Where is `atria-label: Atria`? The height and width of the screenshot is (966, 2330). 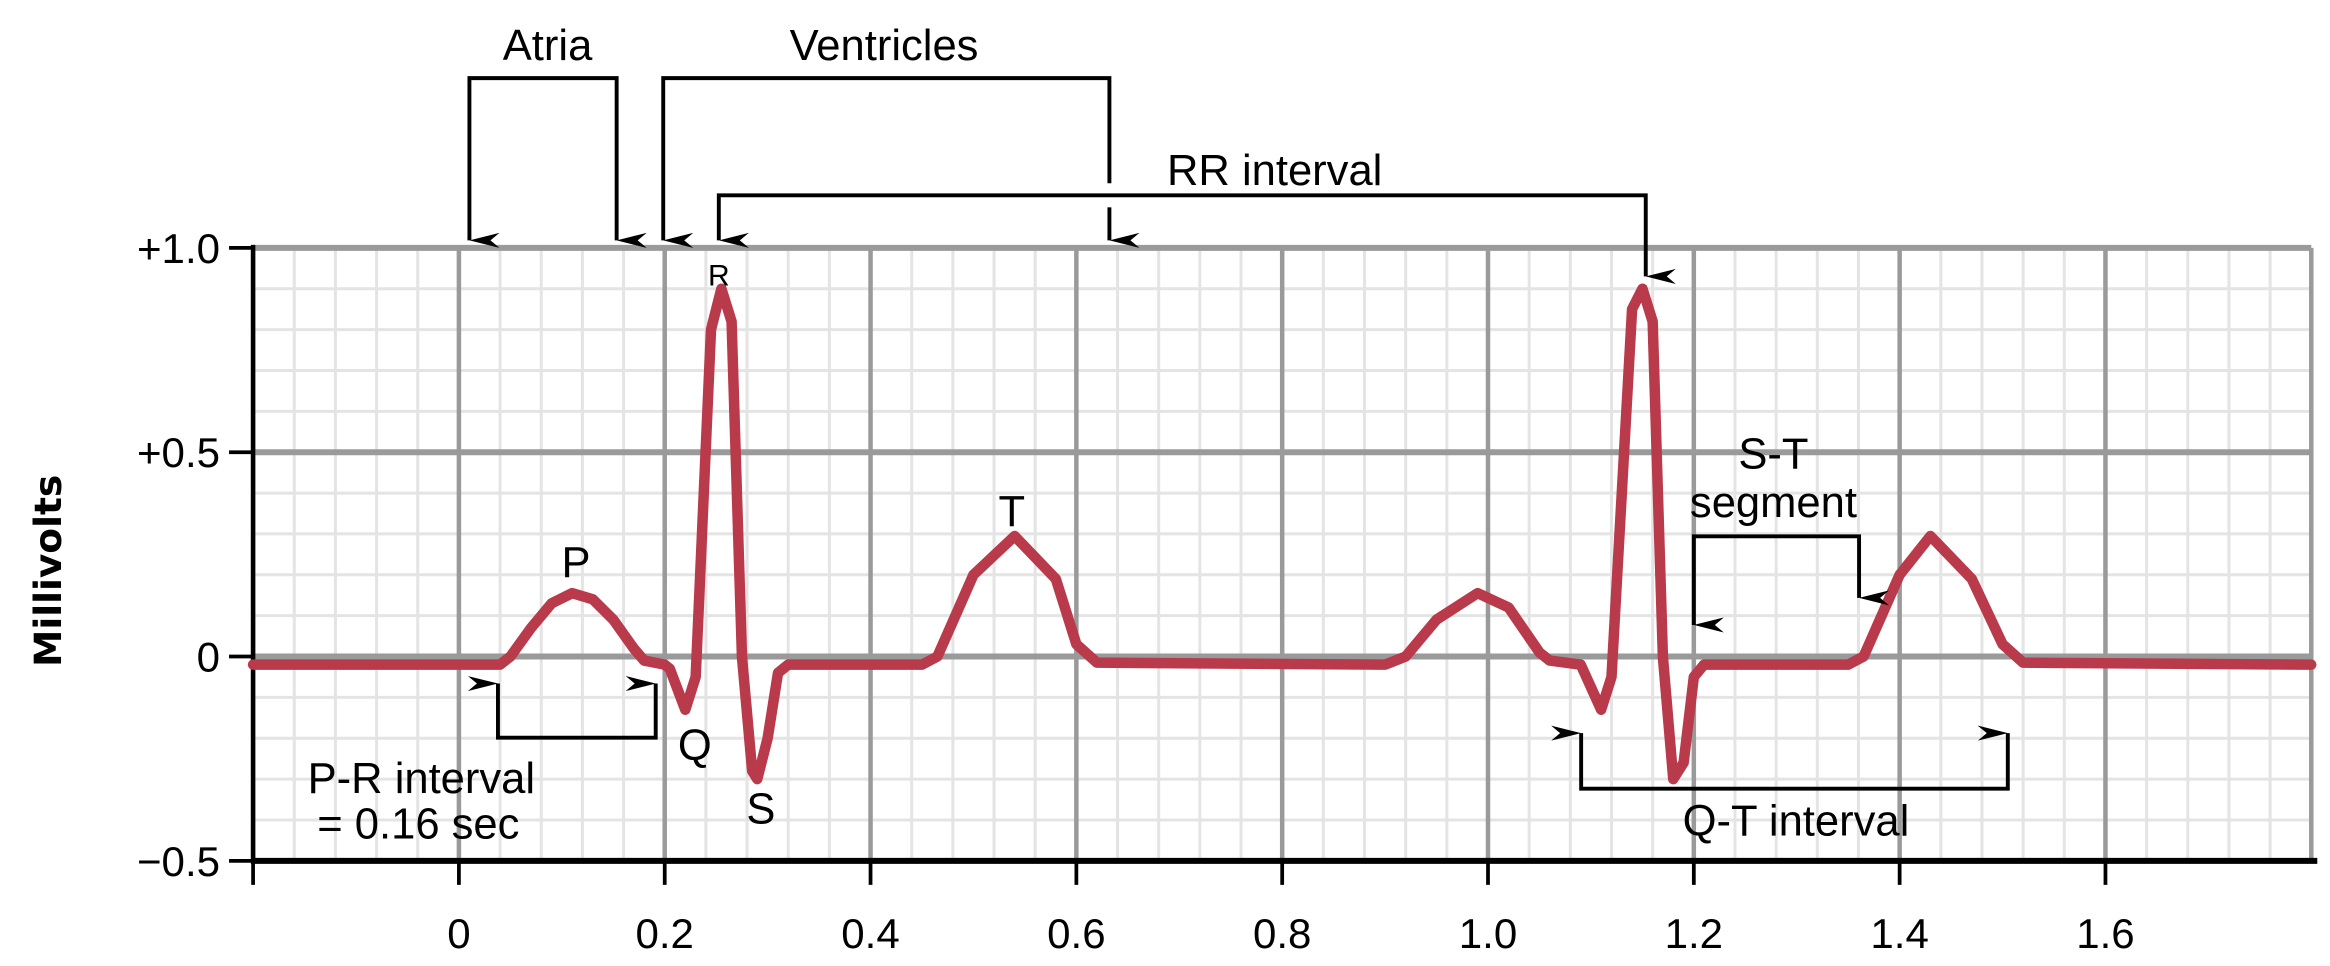 atria-label: Atria is located at coordinates (548, 46).